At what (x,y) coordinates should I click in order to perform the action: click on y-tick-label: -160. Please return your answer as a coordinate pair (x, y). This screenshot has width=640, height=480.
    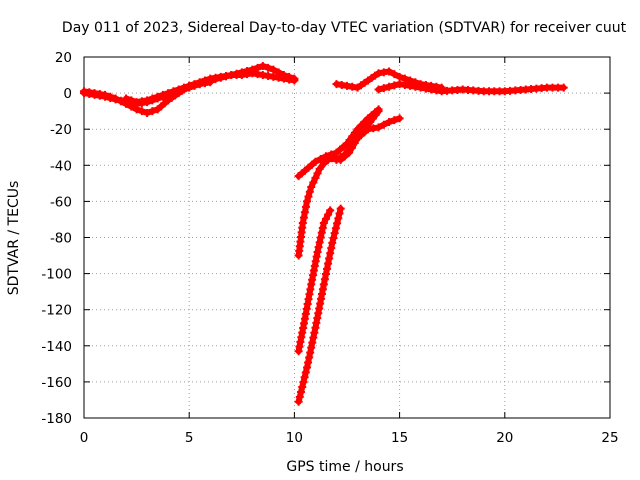
    Looking at the image, I should click on (56, 383).